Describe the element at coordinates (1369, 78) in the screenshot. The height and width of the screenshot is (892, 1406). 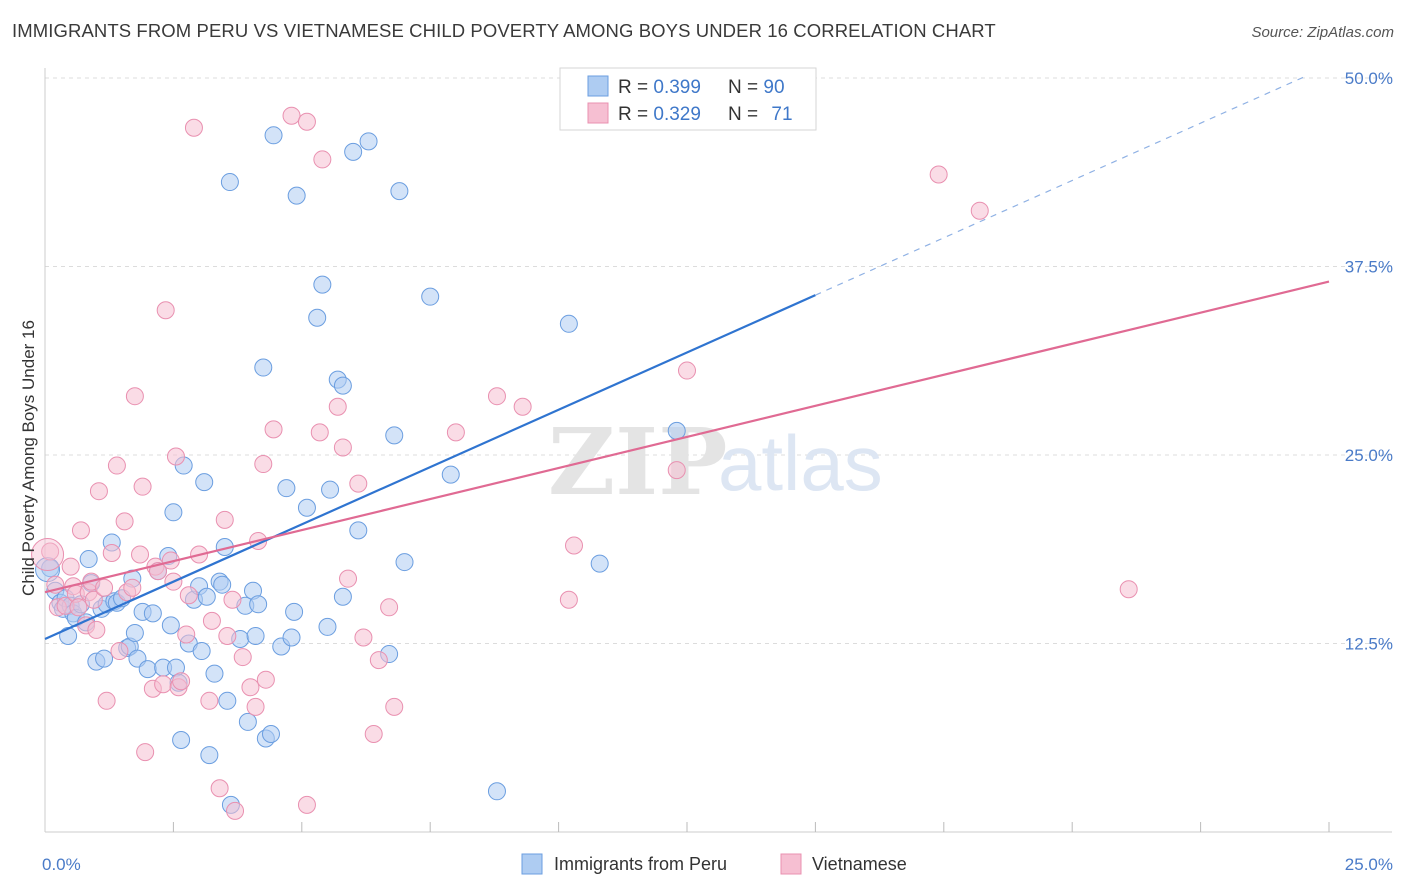
I see `y-tick-label-3: 50.0%` at that location.